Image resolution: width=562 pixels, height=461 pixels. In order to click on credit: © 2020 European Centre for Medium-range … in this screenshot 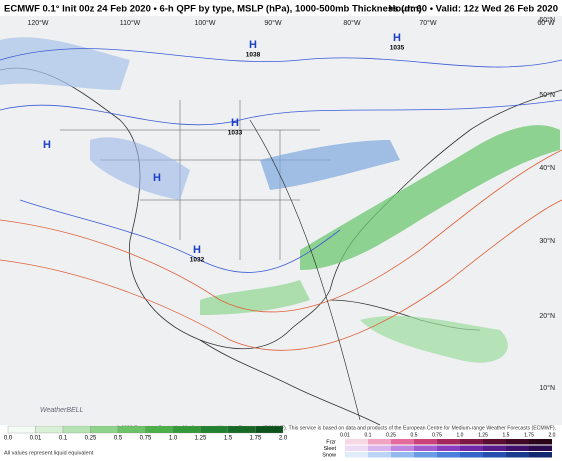, I will do `click(336, 427)`.